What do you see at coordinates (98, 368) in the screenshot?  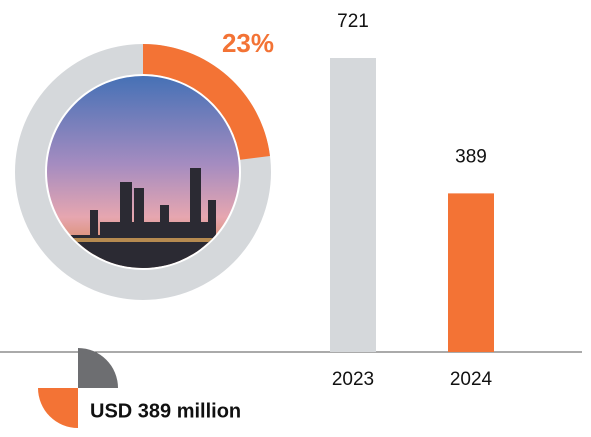 I see `legend-icon-gray` at bounding box center [98, 368].